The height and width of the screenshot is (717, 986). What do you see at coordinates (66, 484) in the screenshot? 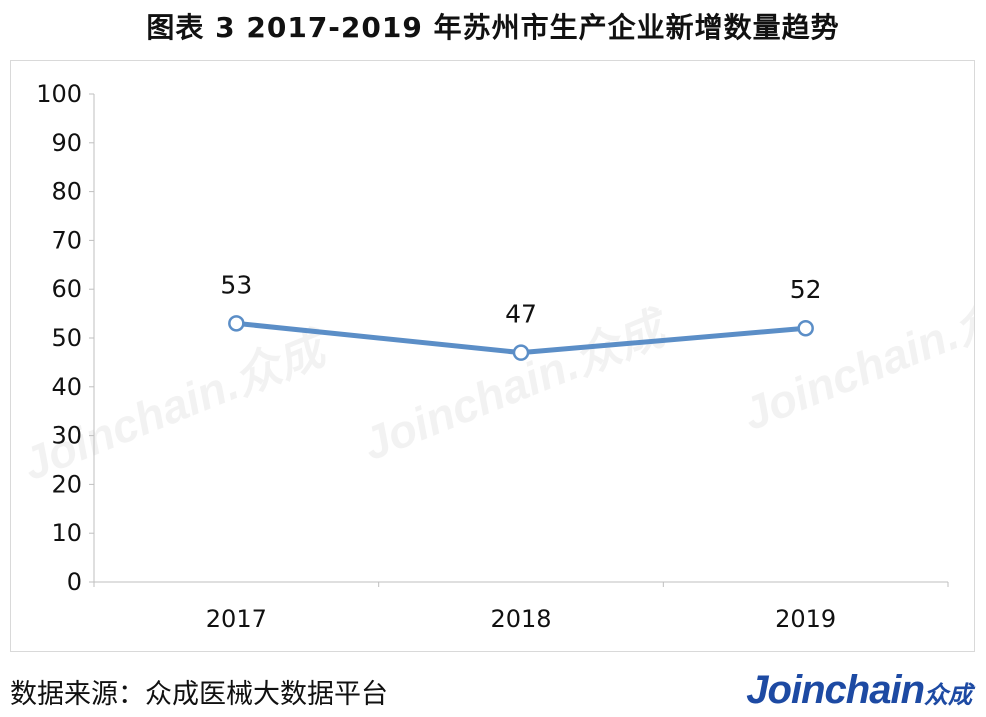
I see `y-tick-label: 20` at bounding box center [66, 484].